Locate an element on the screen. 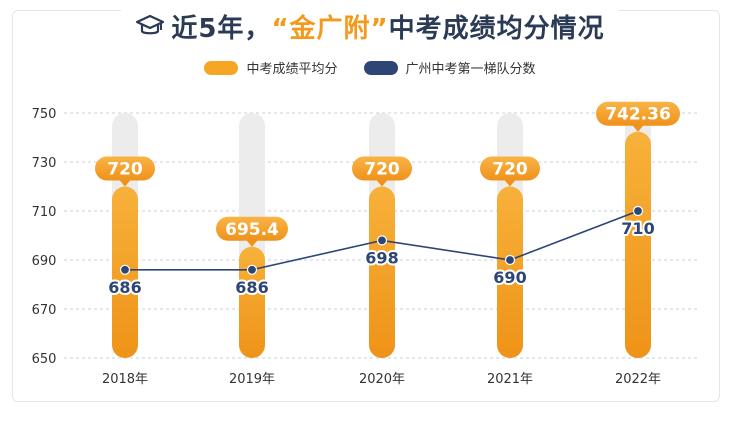 The width and height of the screenshot is (740, 428). x-tick-label-3: 2021年 is located at coordinates (510, 379).